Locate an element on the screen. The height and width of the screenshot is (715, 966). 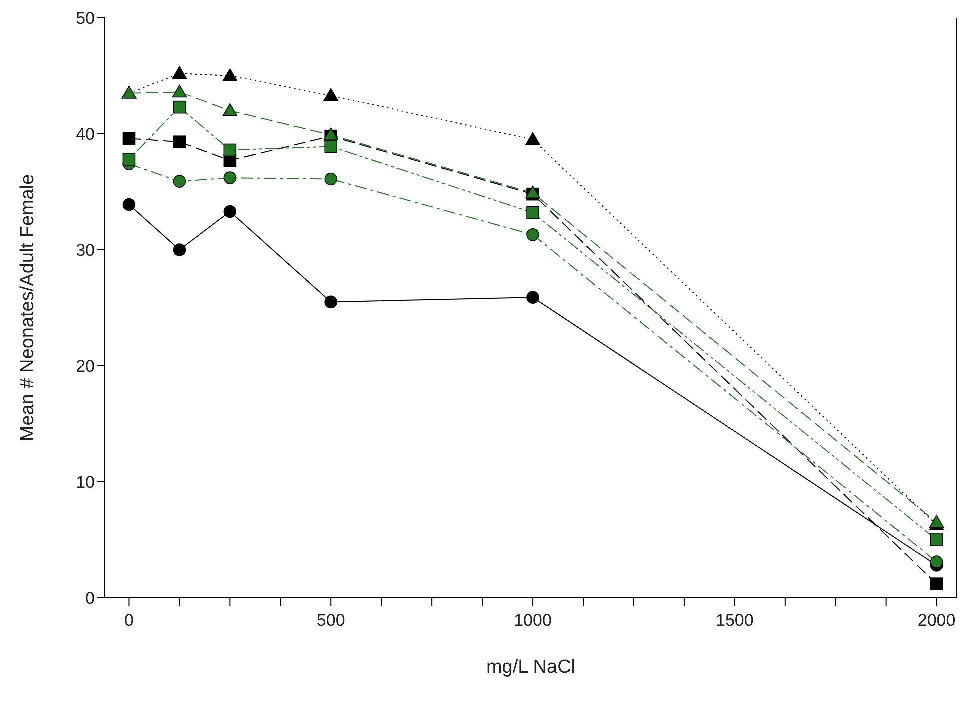
x-tick-label: 500 is located at coordinates (331, 620).